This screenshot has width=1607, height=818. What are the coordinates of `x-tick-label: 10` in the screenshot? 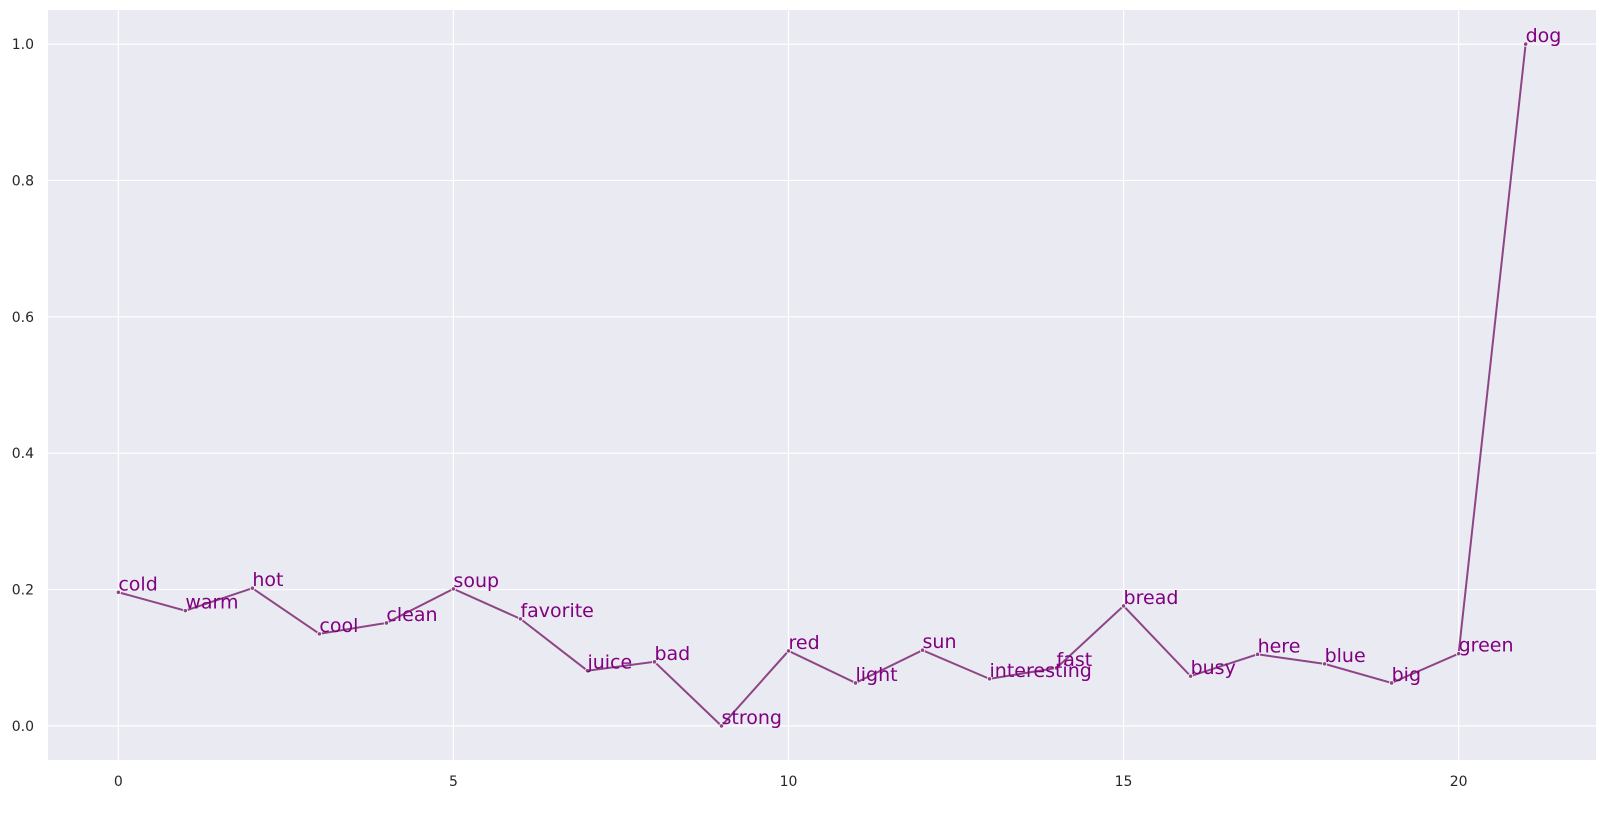 It's located at (789, 782).